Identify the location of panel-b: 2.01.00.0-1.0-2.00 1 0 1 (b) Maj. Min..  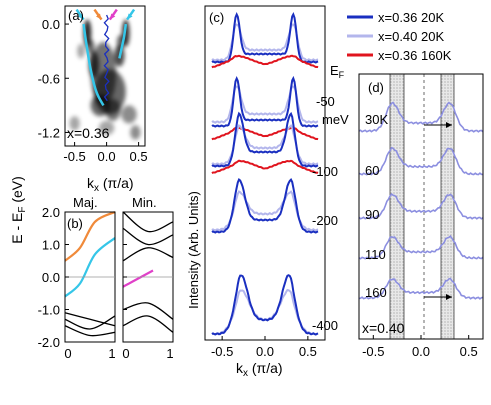
(106, 278).